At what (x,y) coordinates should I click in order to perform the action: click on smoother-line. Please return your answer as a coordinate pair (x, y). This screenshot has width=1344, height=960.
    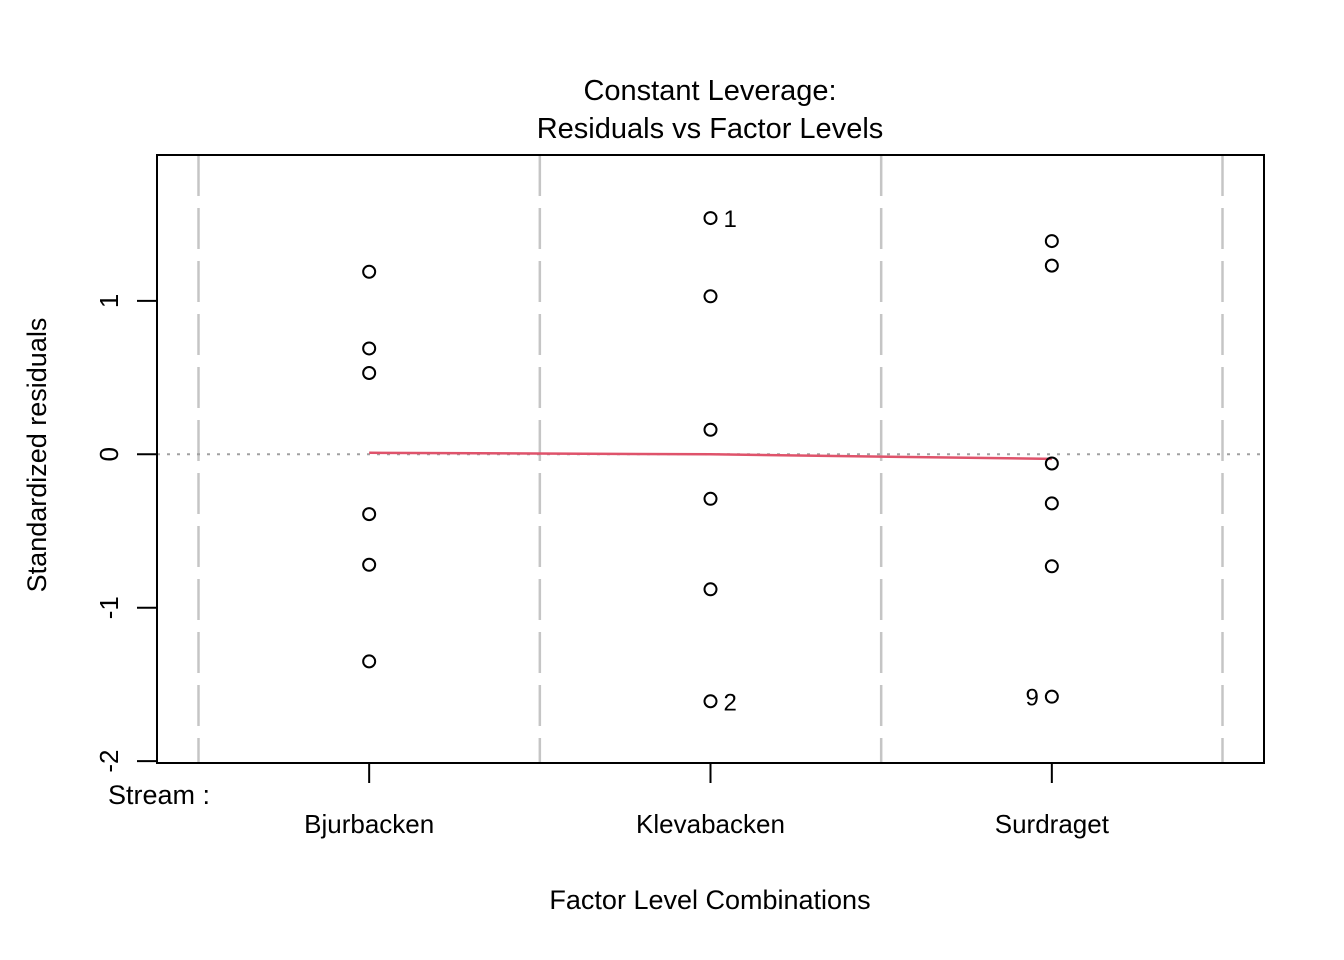
    Looking at the image, I should click on (710, 456).